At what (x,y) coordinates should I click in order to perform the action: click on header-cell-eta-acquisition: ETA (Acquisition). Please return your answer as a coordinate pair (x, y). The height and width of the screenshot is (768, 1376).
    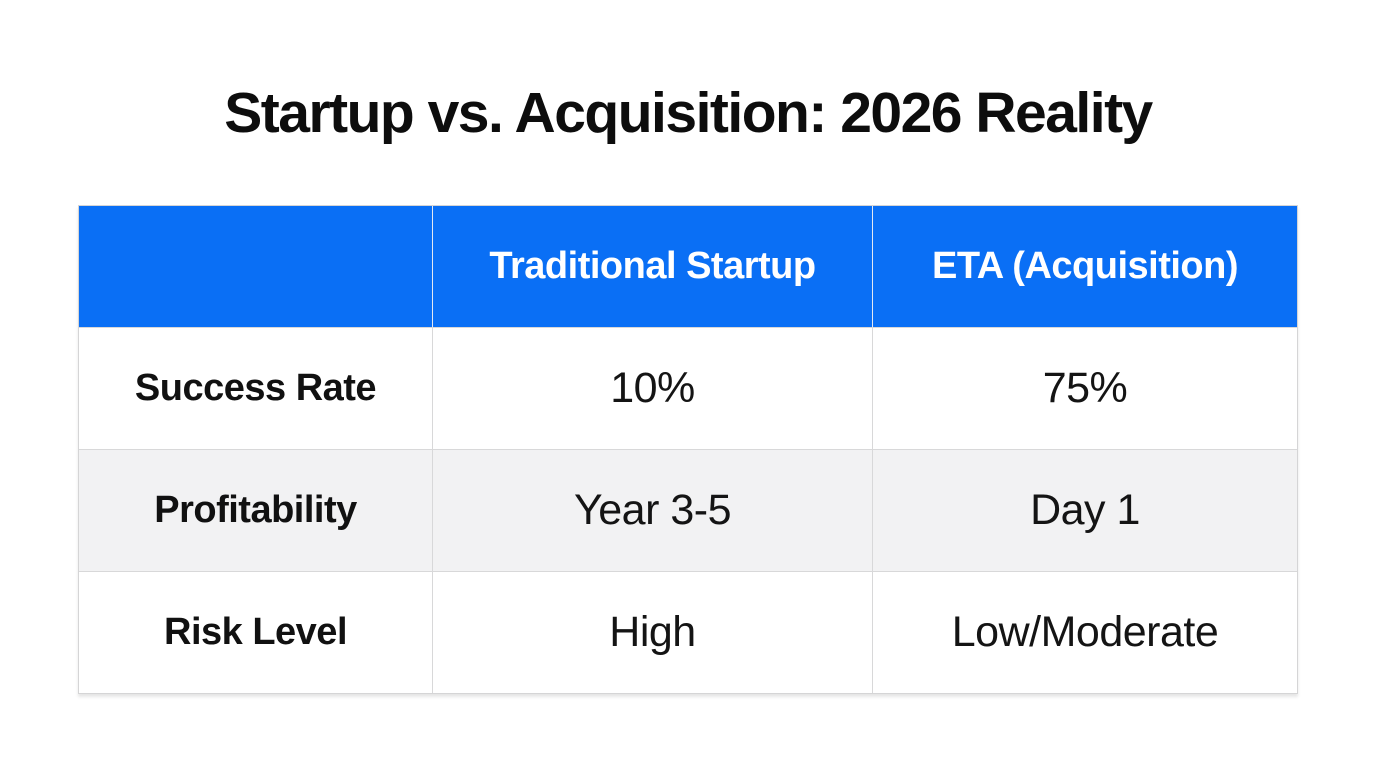
    Looking at the image, I should click on (1084, 266).